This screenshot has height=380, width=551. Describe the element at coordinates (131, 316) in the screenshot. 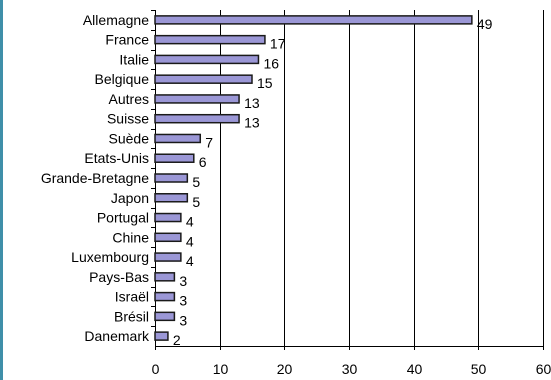

I see `category-label: Brésil` at that location.